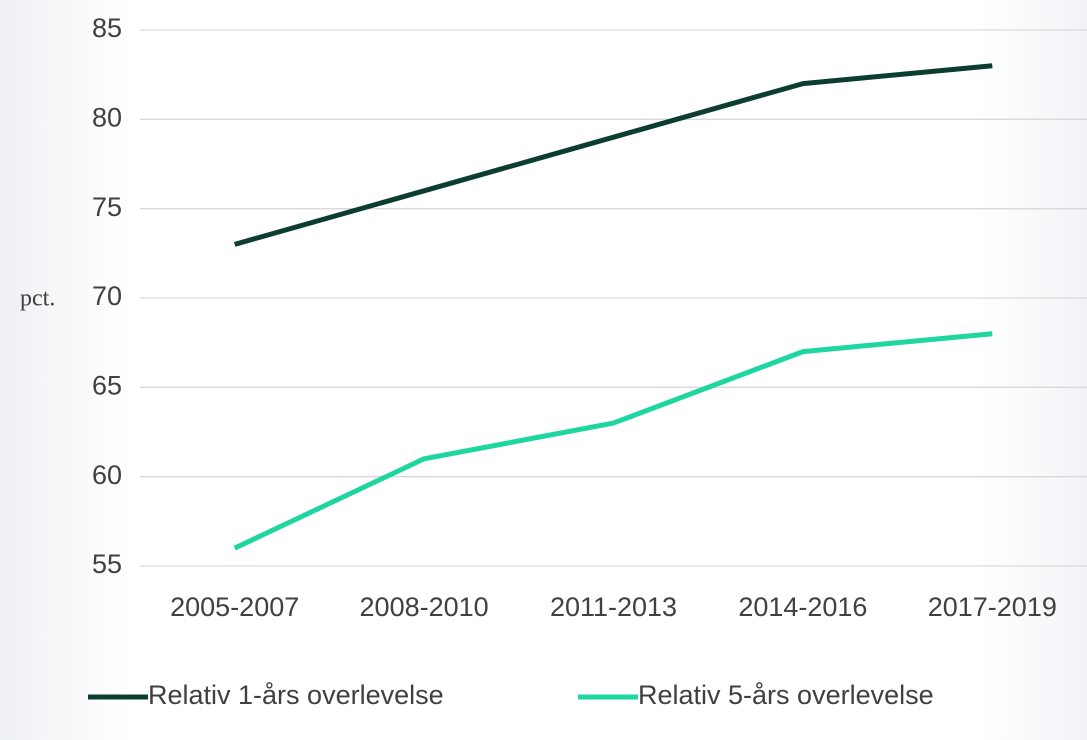 The height and width of the screenshot is (740, 1087). What do you see at coordinates (802, 607) in the screenshot?
I see `x-tick-label: 2014-2016` at bounding box center [802, 607].